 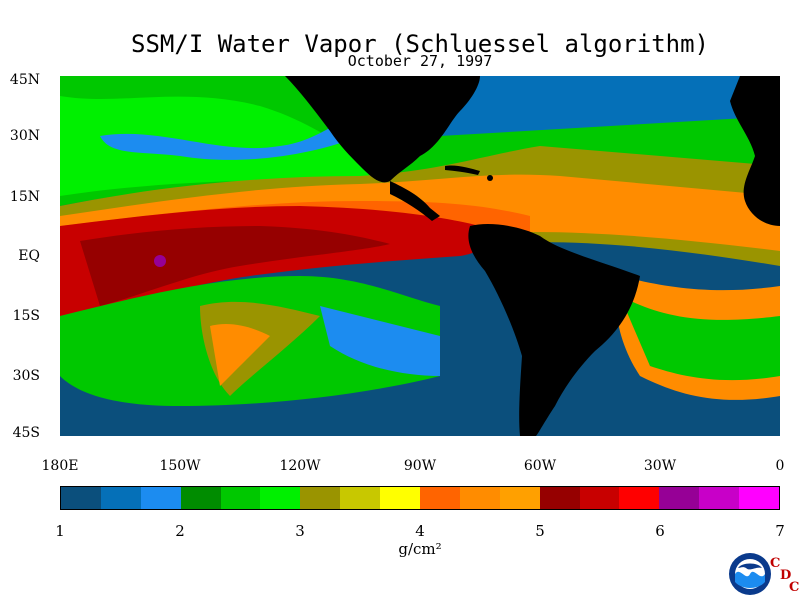 I want to click on vapor-band-itcz-core, so click(x=235, y=266).